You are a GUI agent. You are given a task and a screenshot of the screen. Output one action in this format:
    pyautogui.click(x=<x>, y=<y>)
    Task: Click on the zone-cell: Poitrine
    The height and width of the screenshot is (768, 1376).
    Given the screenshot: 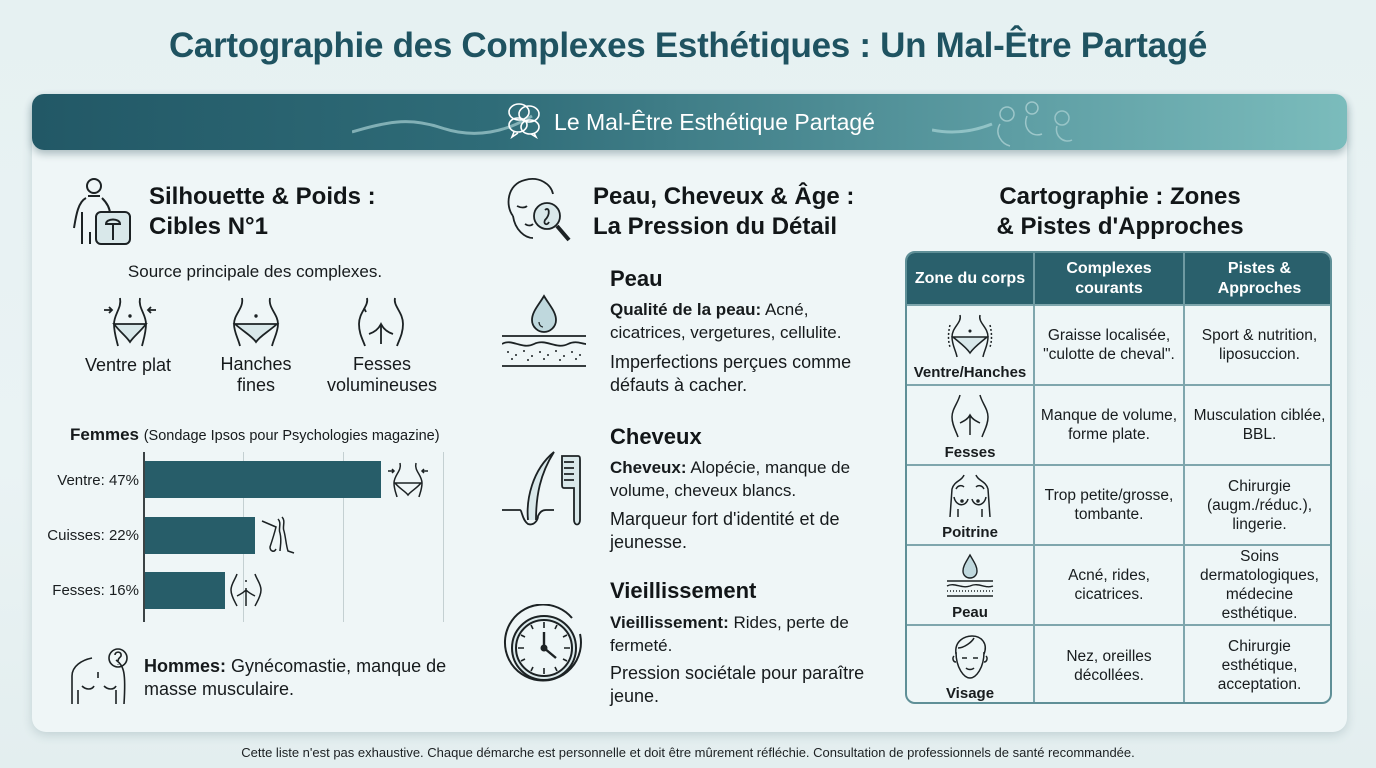 What is the action you would take?
    pyautogui.click(x=971, y=504)
    